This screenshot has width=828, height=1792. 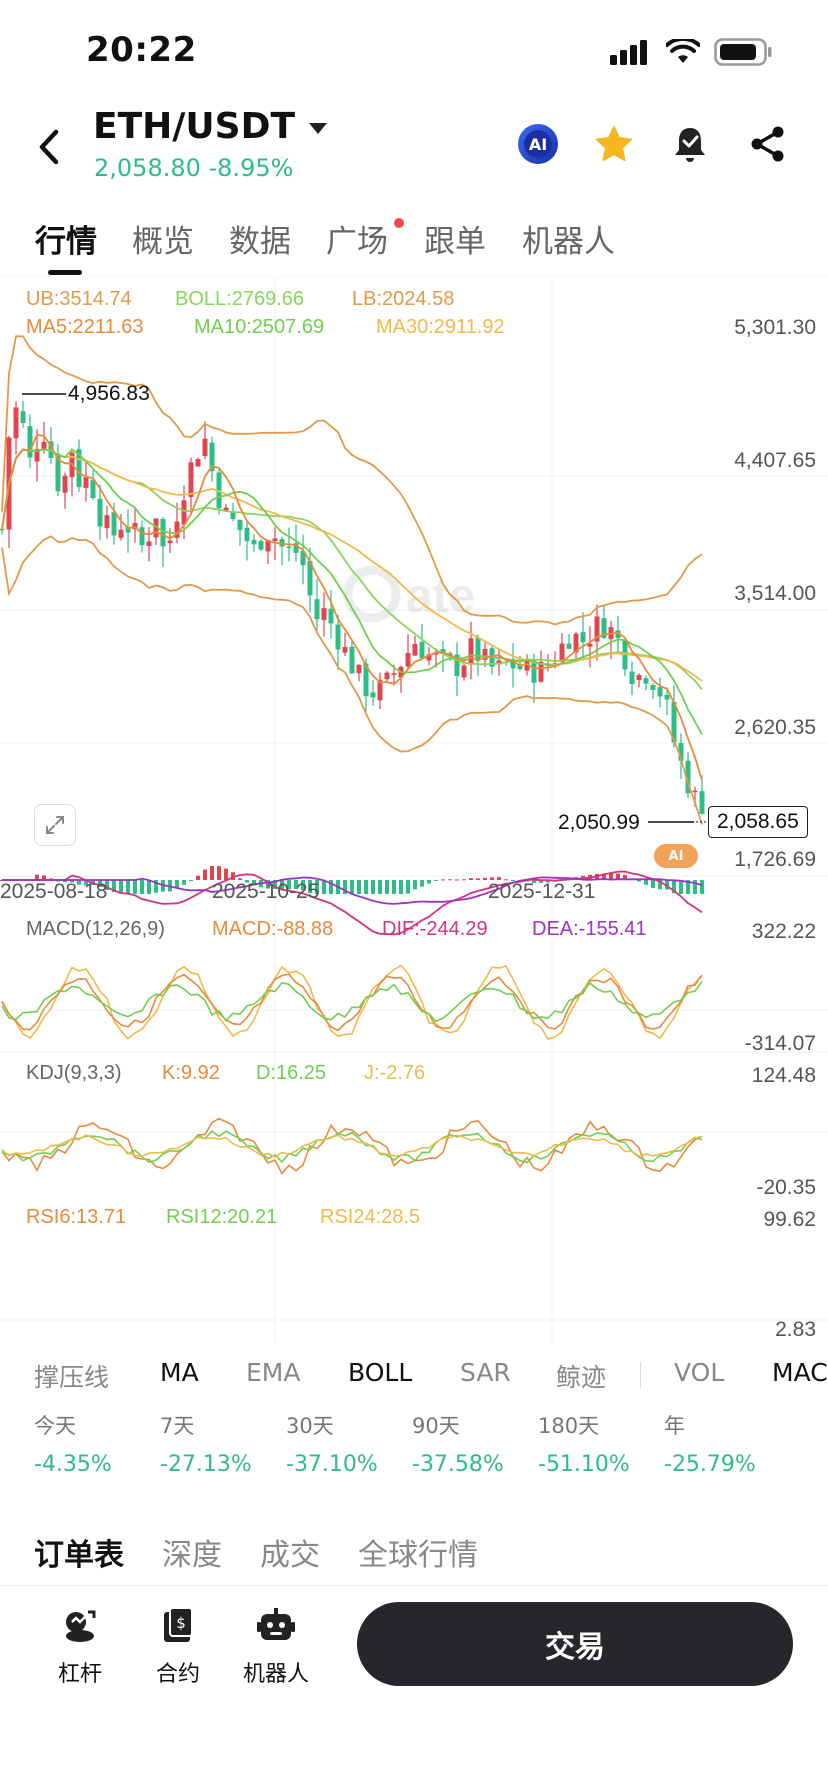 What do you see at coordinates (66, 242) in the screenshot?
I see `tab-market: 行情` at bounding box center [66, 242].